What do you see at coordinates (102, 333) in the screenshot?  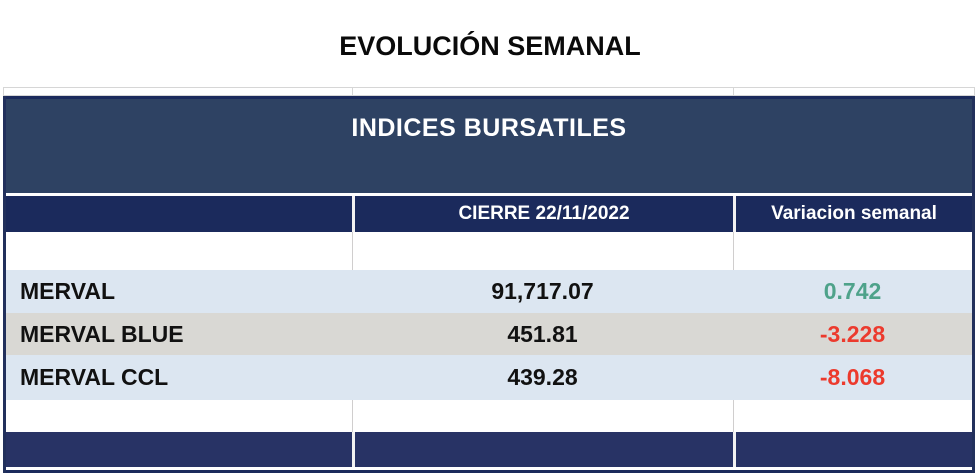 I see `row-label: MERVAL BLUE` at bounding box center [102, 333].